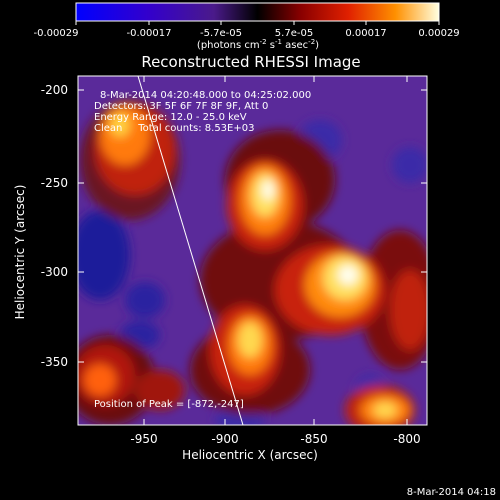 The width and height of the screenshot is (500, 500). I want to click on x-tick-label: -950, so click(143, 439).